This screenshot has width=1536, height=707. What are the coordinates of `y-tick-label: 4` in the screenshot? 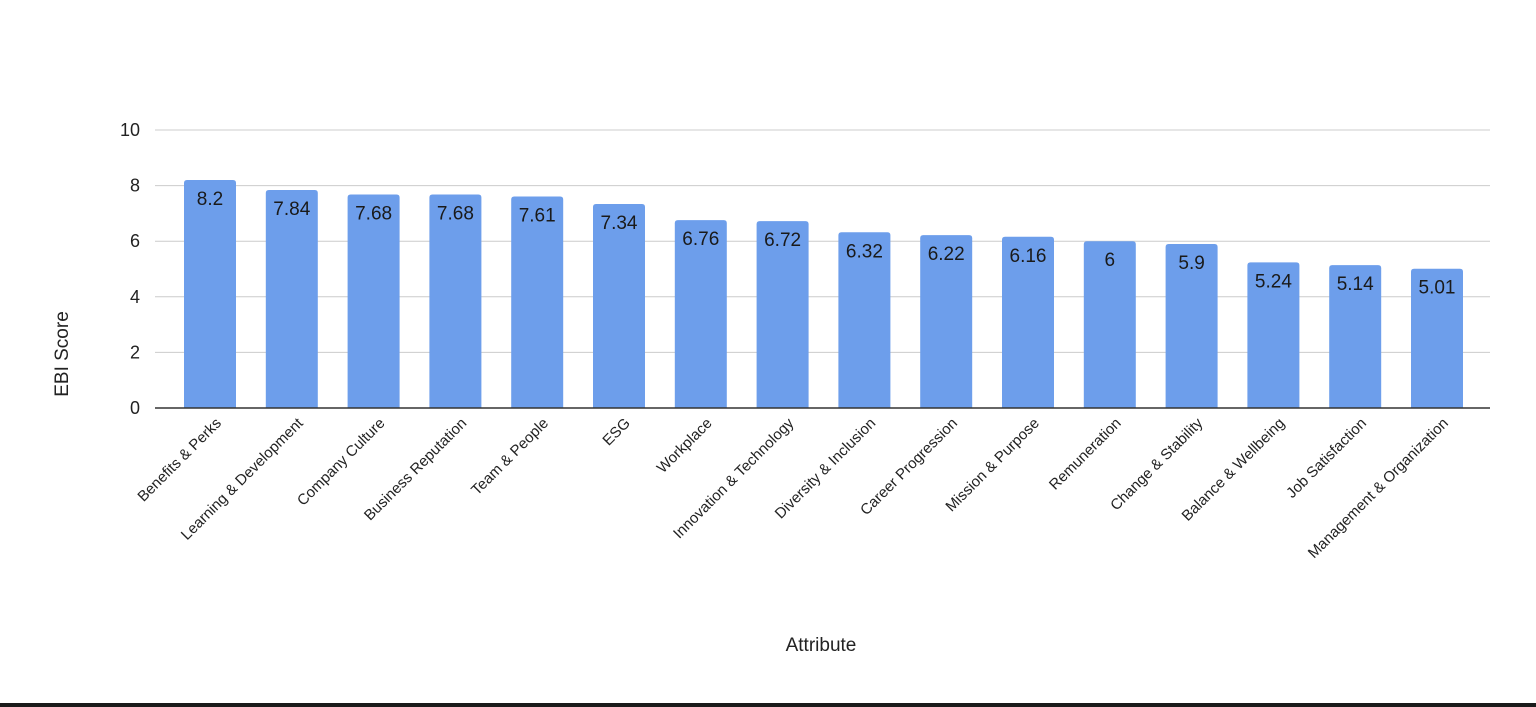 It's located at (135, 297).